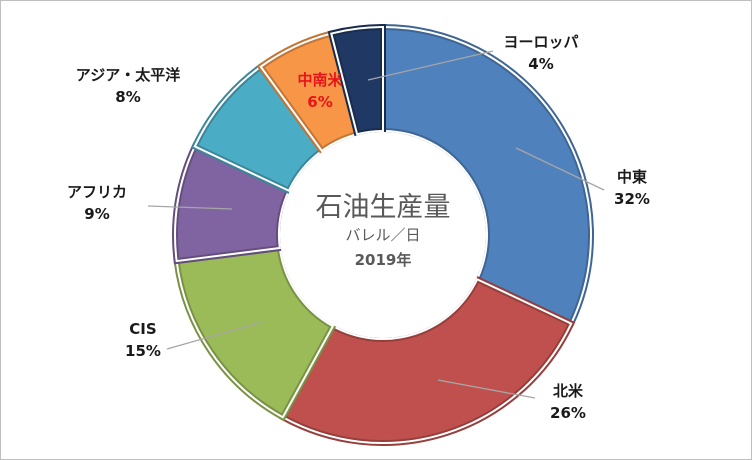  I want to click on chart-year: 2019年, so click(383, 260).